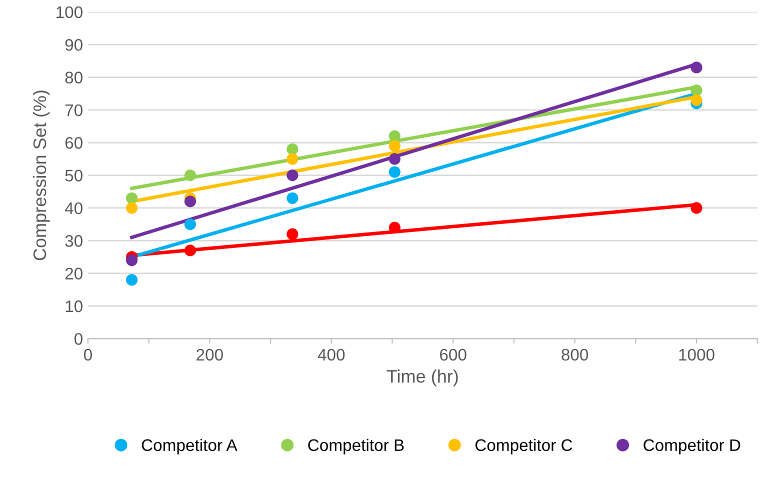  Describe the element at coordinates (73, 110) in the screenshot. I see `y-tick-label: 70` at that location.